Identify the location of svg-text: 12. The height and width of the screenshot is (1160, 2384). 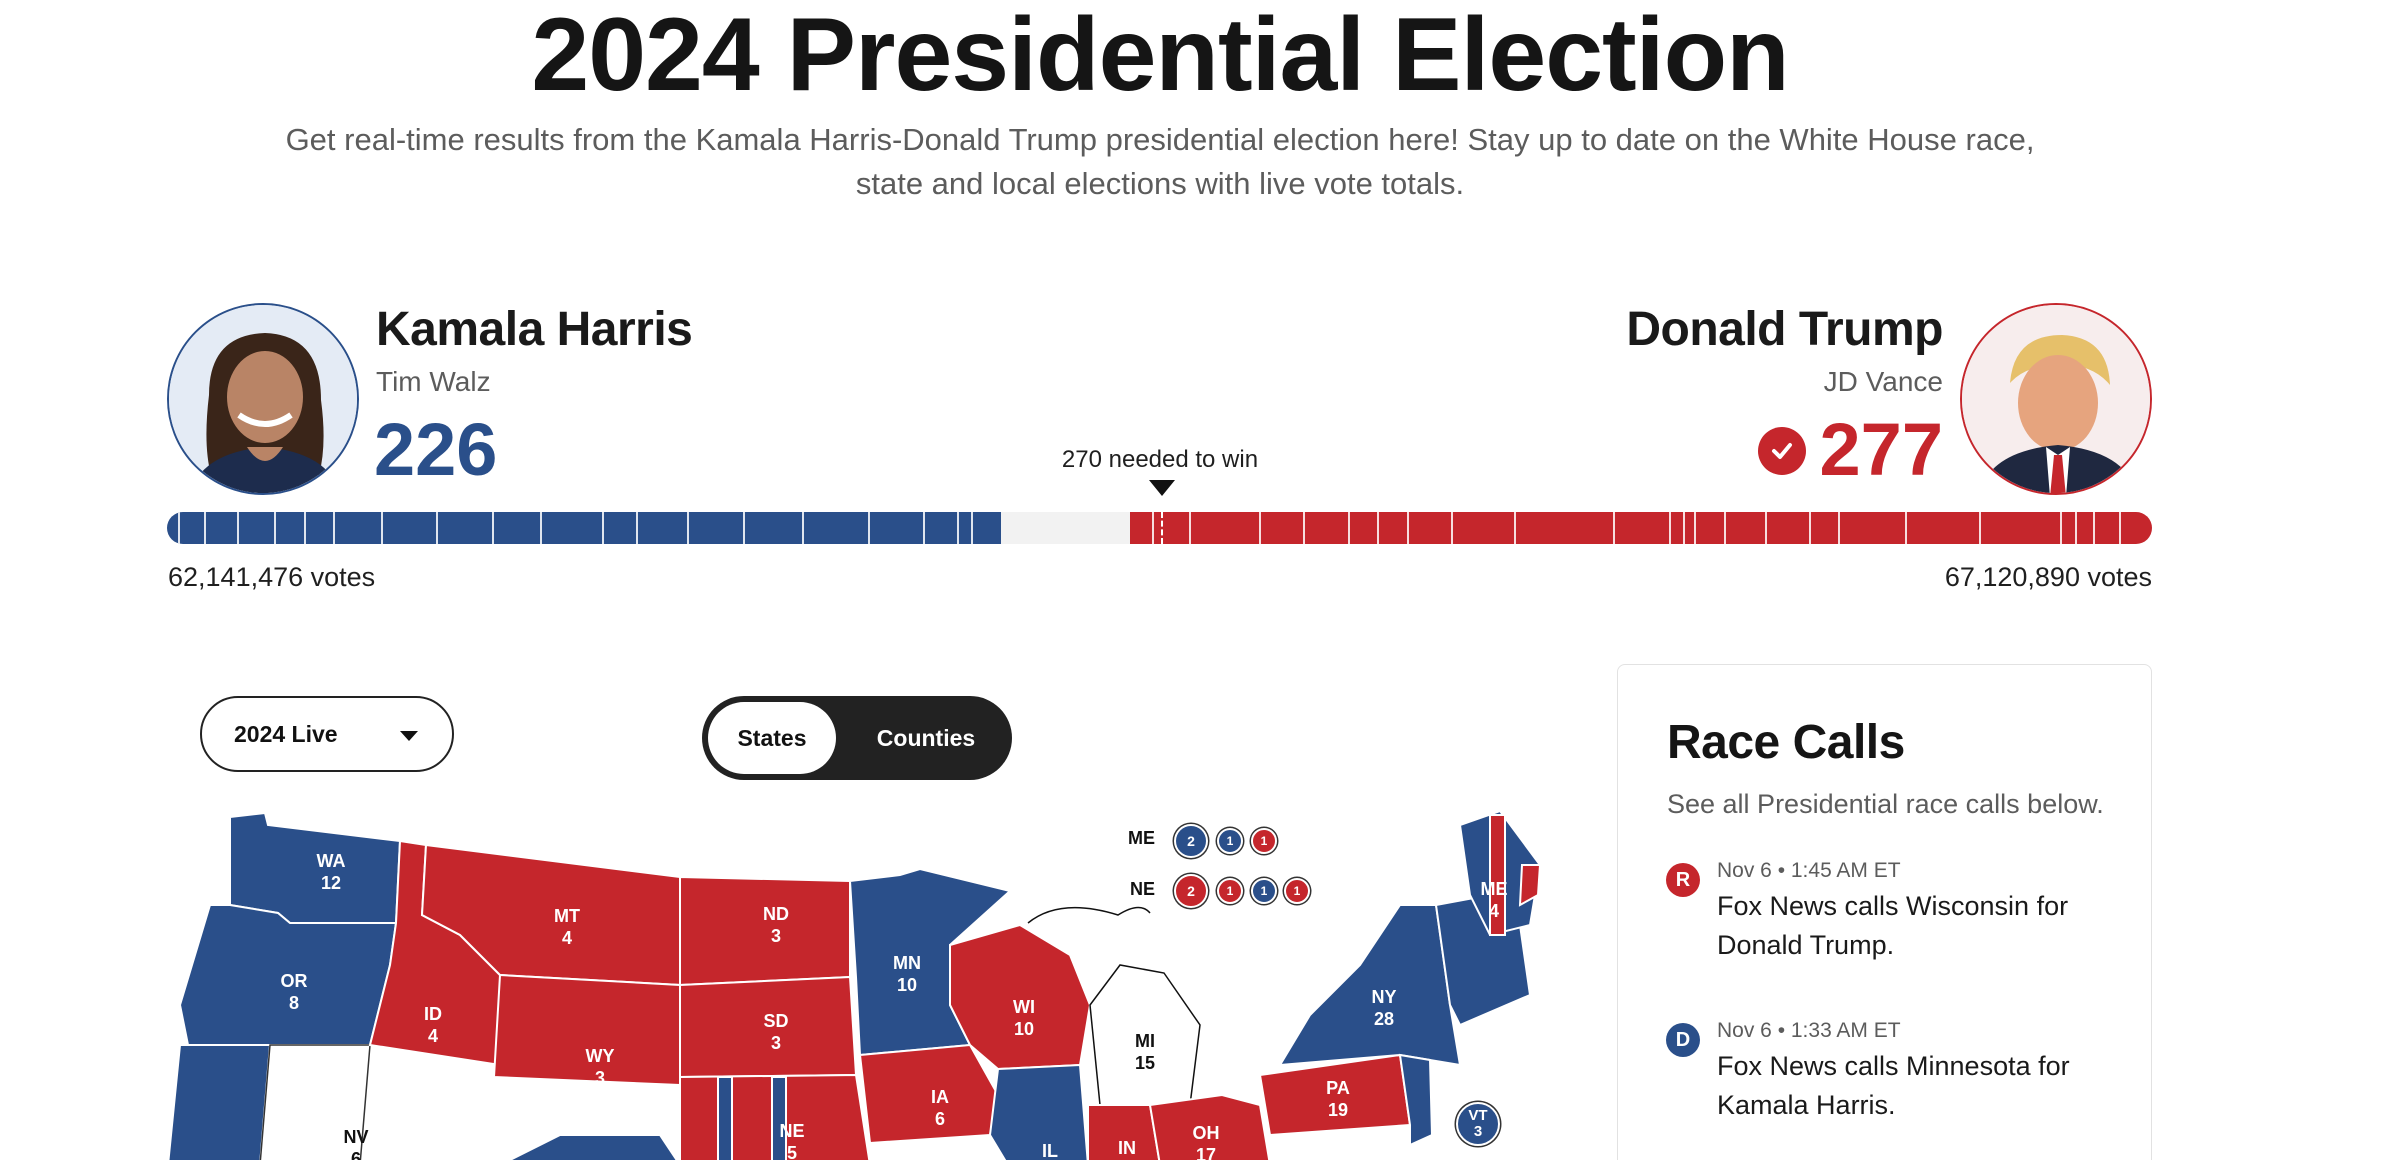
(331, 883).